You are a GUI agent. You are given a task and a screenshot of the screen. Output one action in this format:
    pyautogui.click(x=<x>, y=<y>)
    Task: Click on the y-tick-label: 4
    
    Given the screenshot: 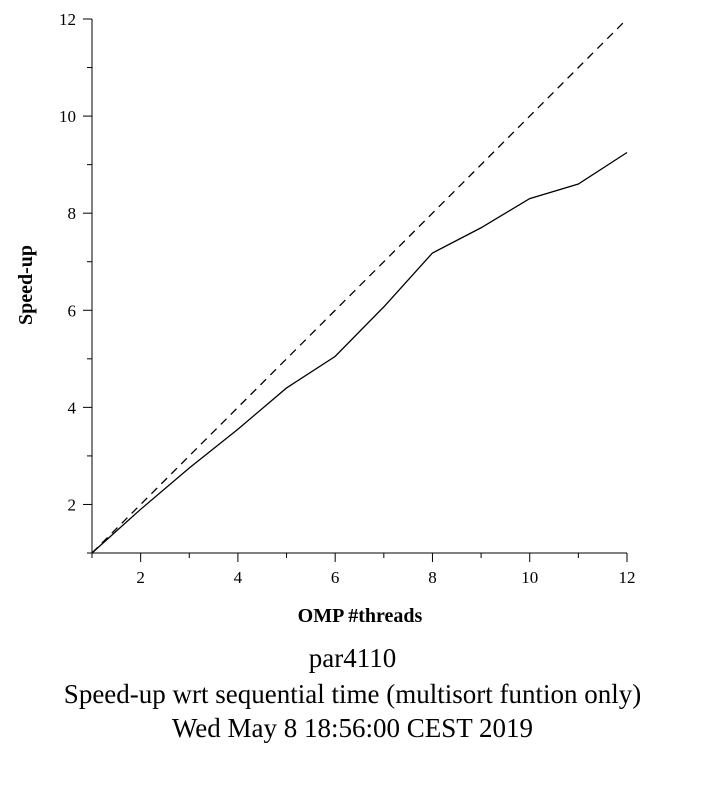 What is the action you would take?
    pyautogui.click(x=72, y=407)
    